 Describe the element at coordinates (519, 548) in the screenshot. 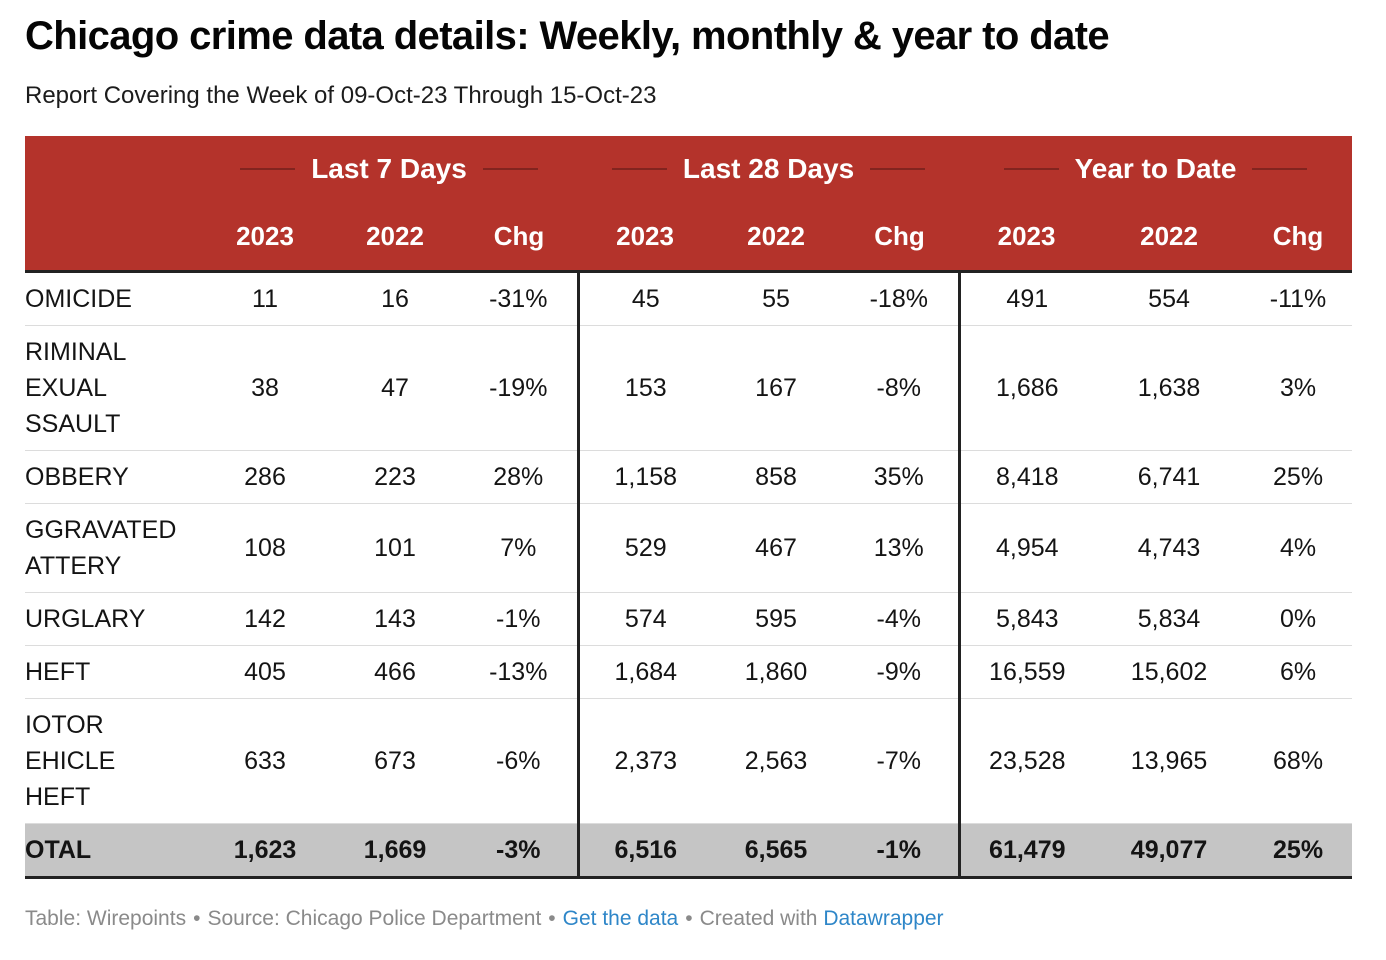

I see `row-cell: 7%` at that location.